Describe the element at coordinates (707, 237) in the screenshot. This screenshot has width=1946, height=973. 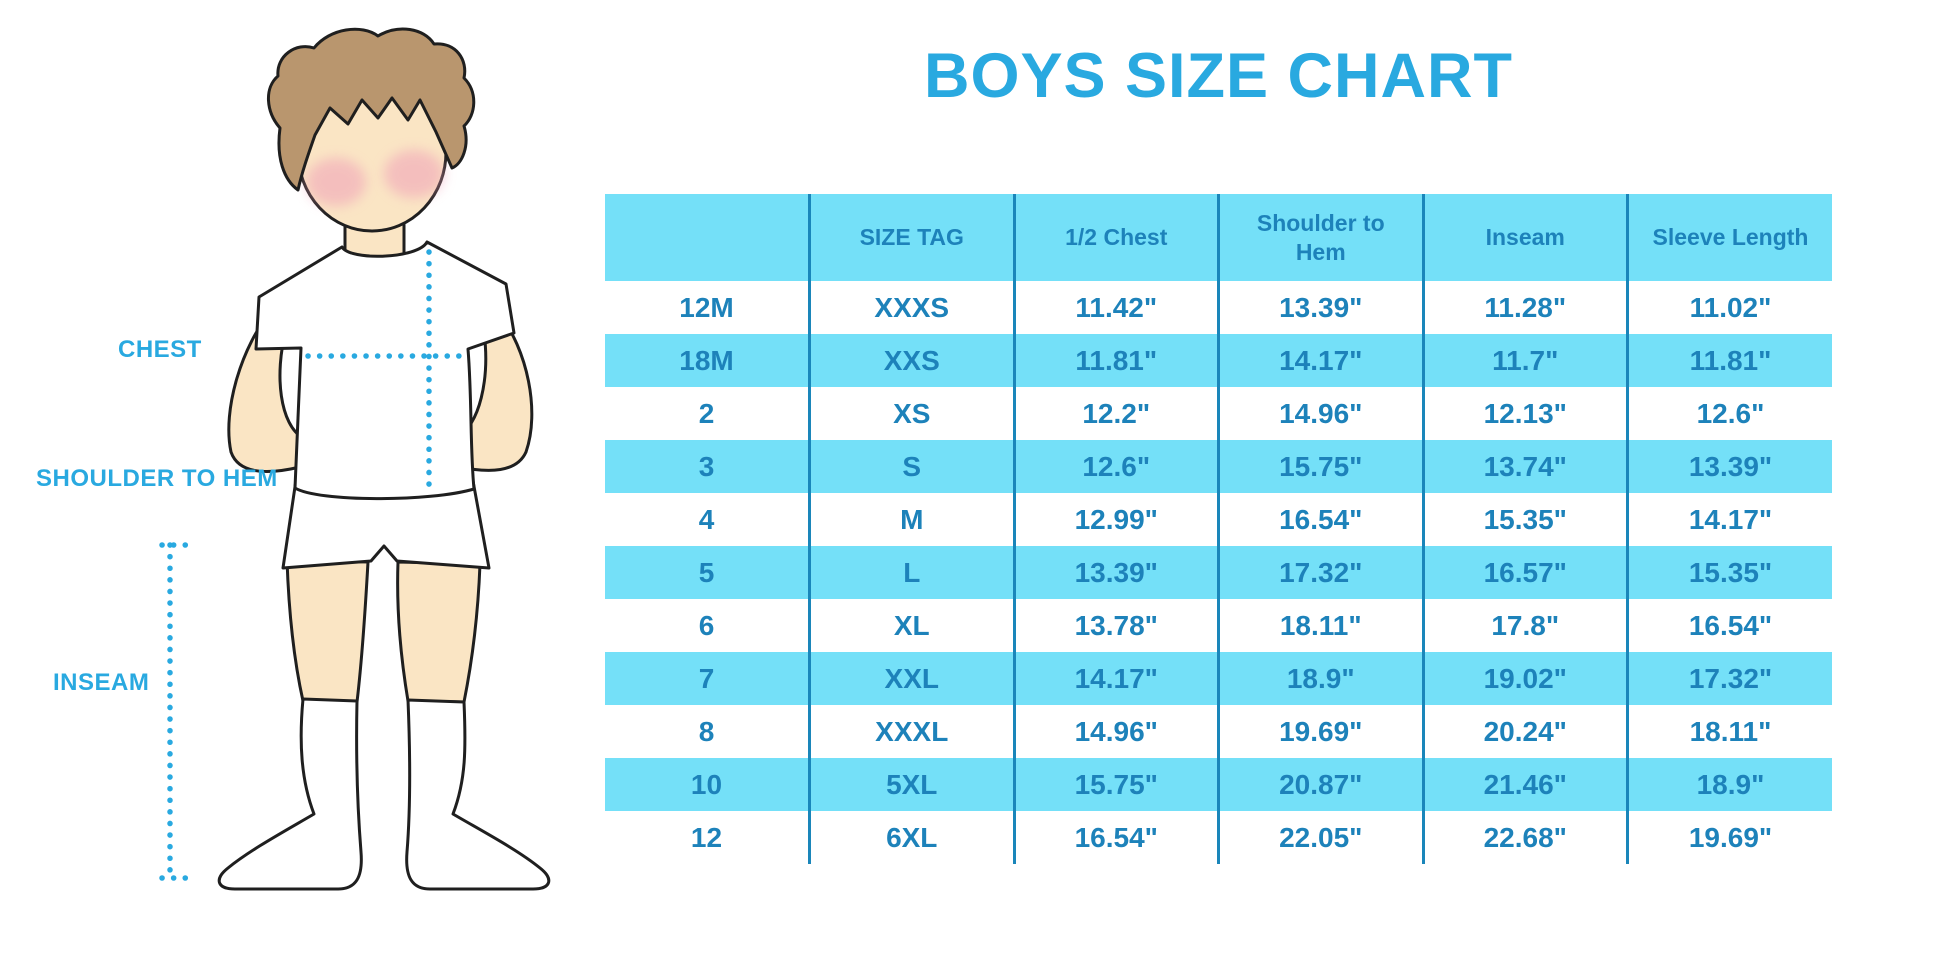
I see `column-header-size` at that location.